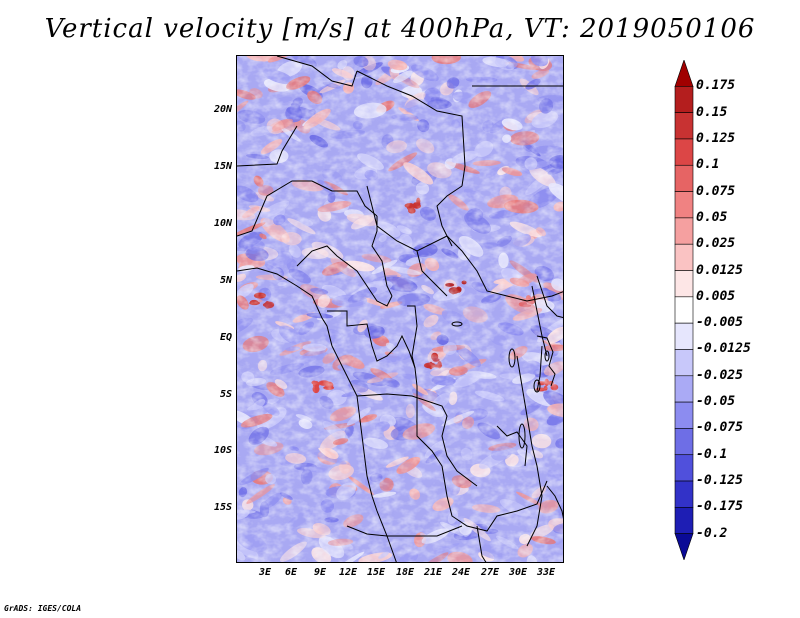  What do you see at coordinates (716, 402) in the screenshot?
I see `colorbar-label: -0.05` at bounding box center [716, 402].